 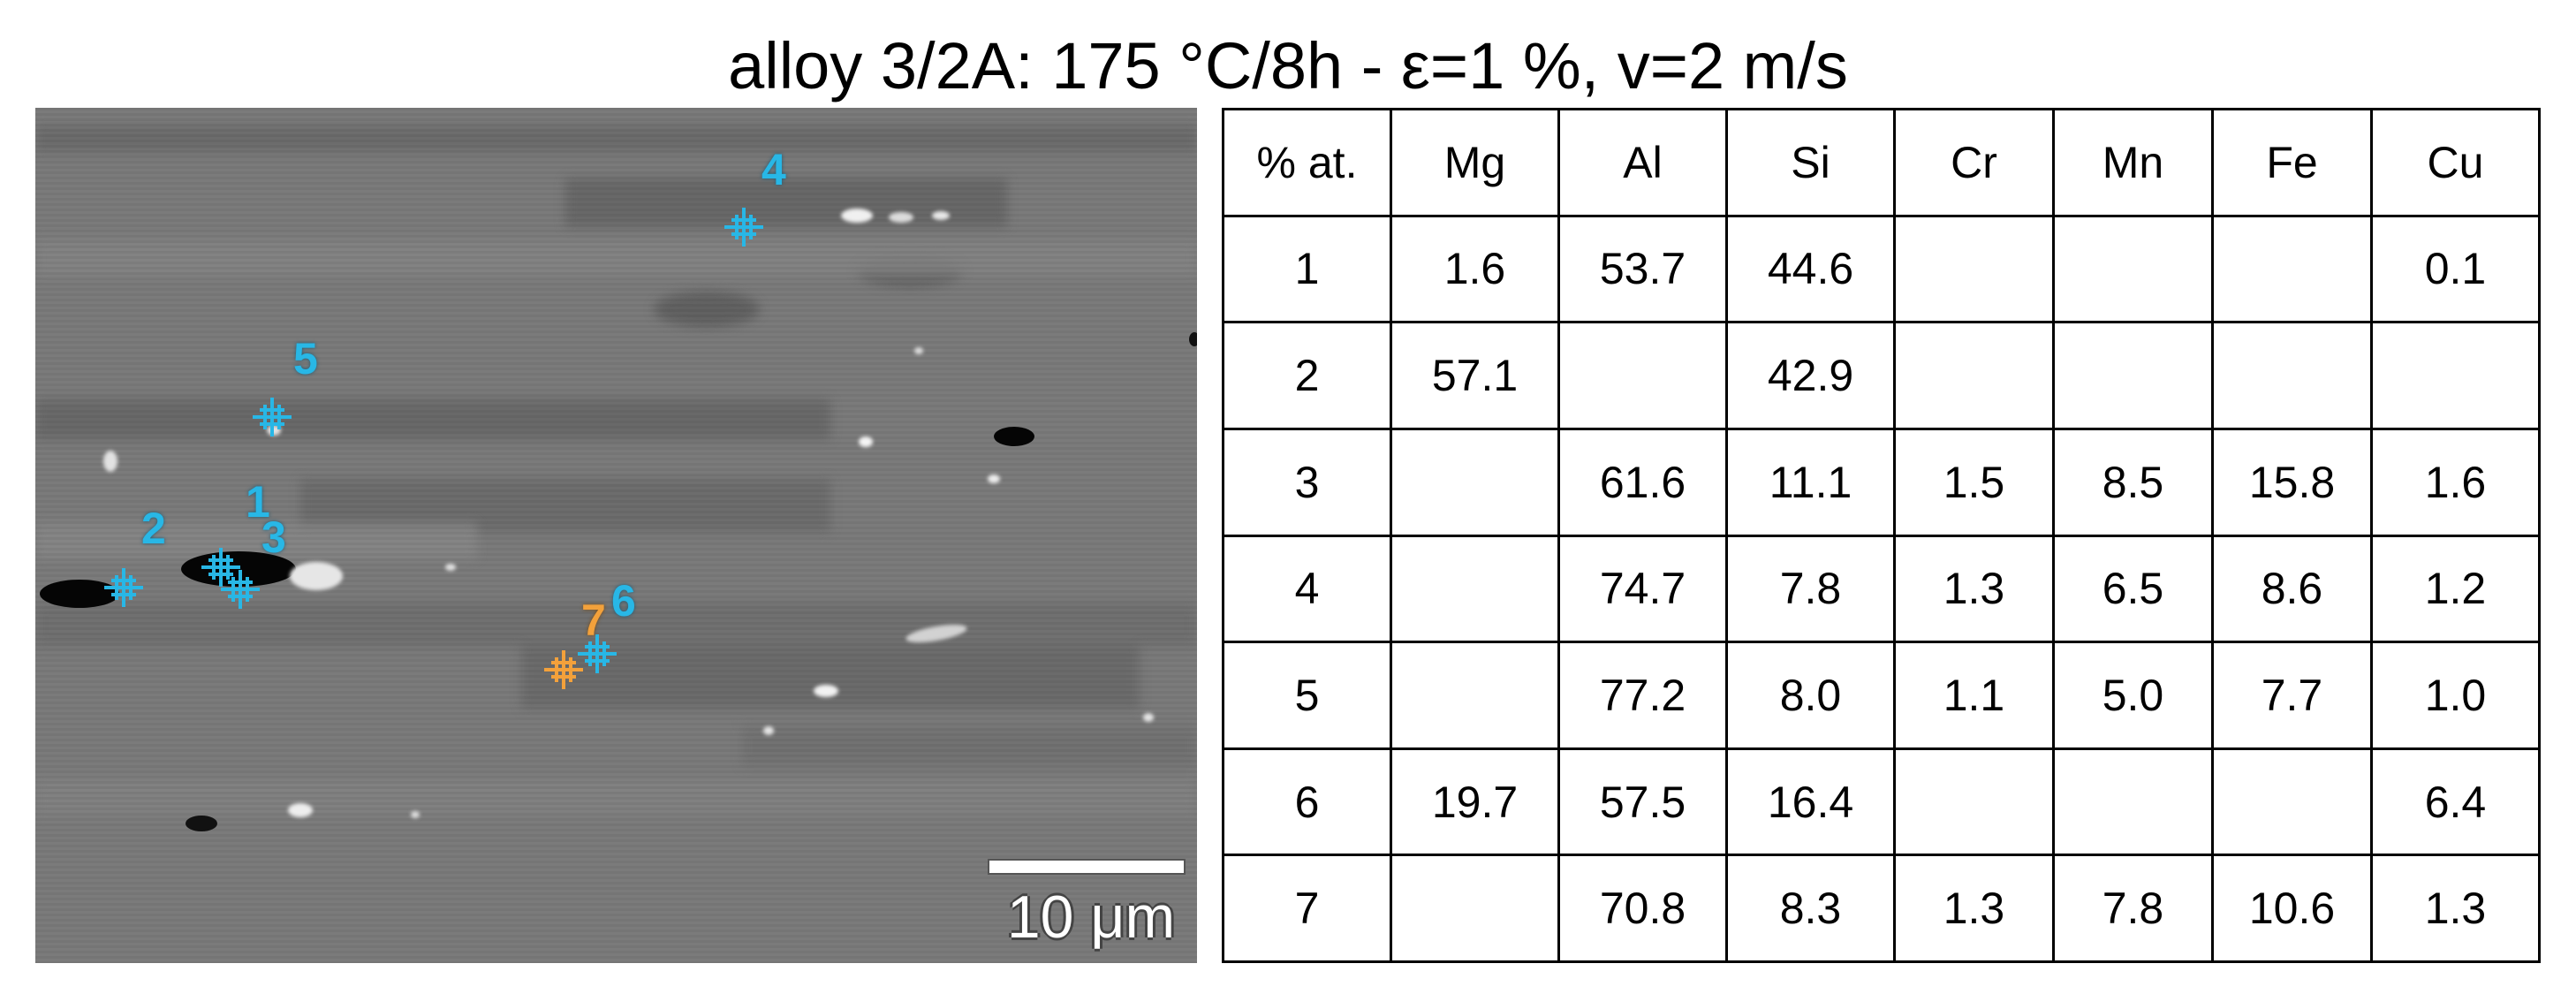 I want to click on table-header-cell: Mn, so click(x=2133, y=162).